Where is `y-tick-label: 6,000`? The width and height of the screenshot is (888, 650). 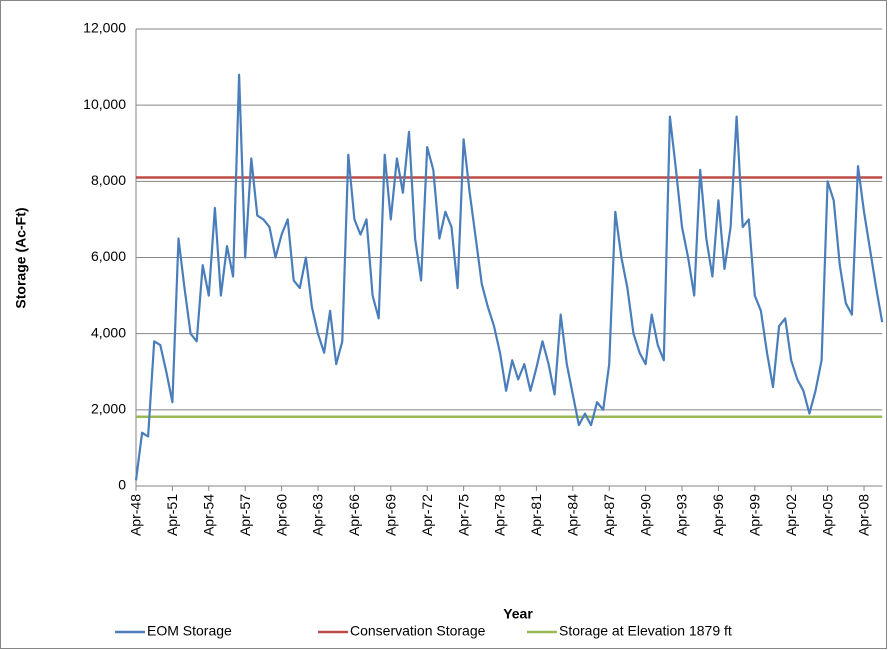 y-tick-label: 6,000 is located at coordinates (108, 256).